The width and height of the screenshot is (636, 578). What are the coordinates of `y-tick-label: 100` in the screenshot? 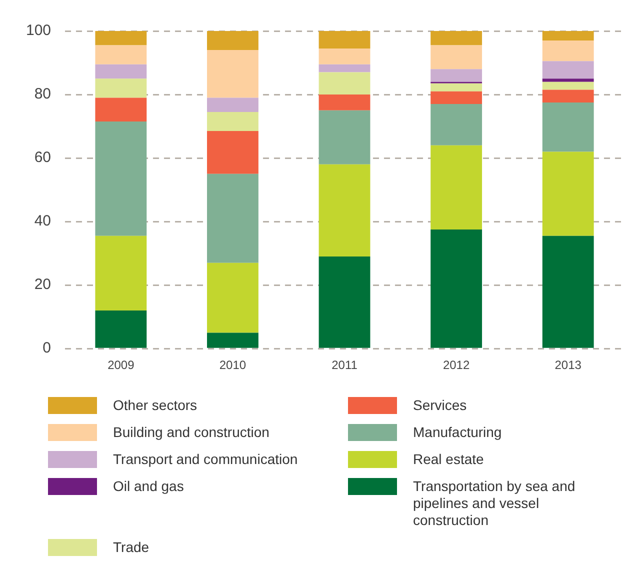 It's located at (39, 31).